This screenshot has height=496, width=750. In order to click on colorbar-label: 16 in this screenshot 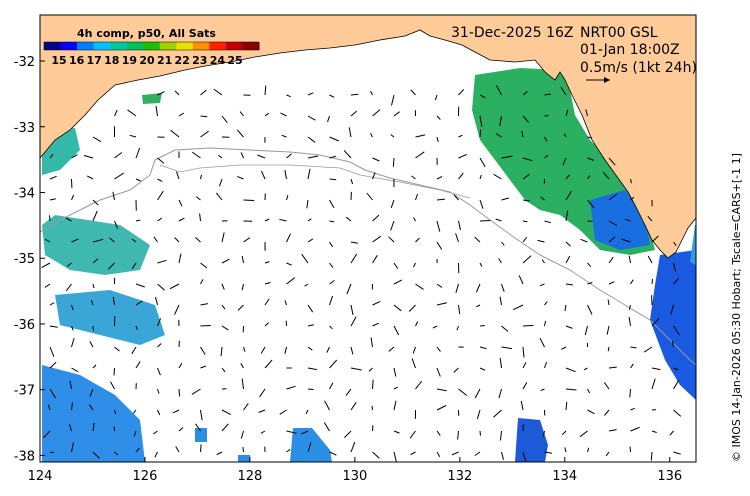, I will do `click(77, 60)`.